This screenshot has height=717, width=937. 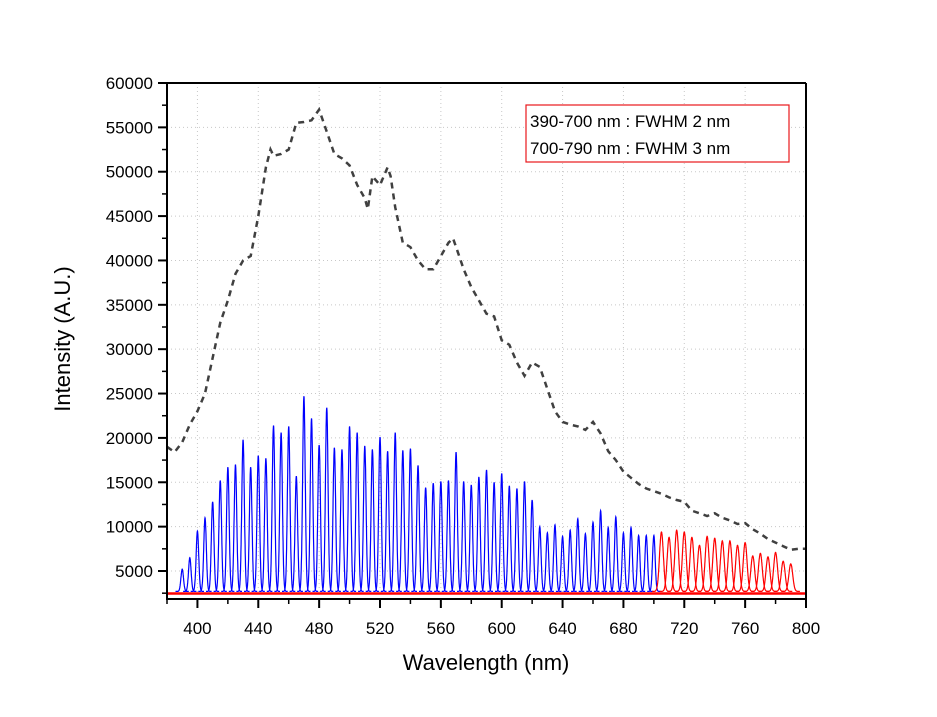 What do you see at coordinates (380, 628) in the screenshot?
I see `x-tick-label: 520` at bounding box center [380, 628].